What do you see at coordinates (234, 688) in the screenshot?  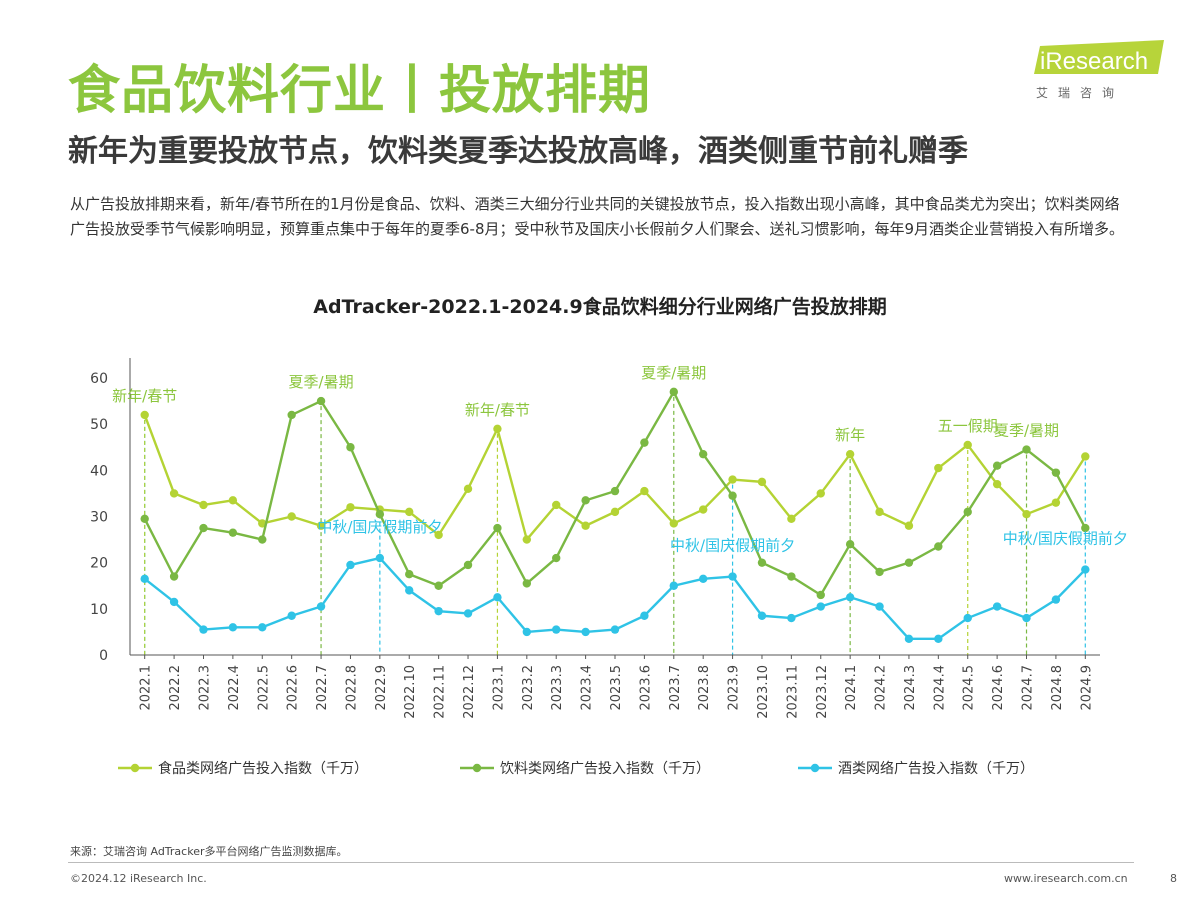 I see `x-tick-label: 2022.4` at bounding box center [234, 688].